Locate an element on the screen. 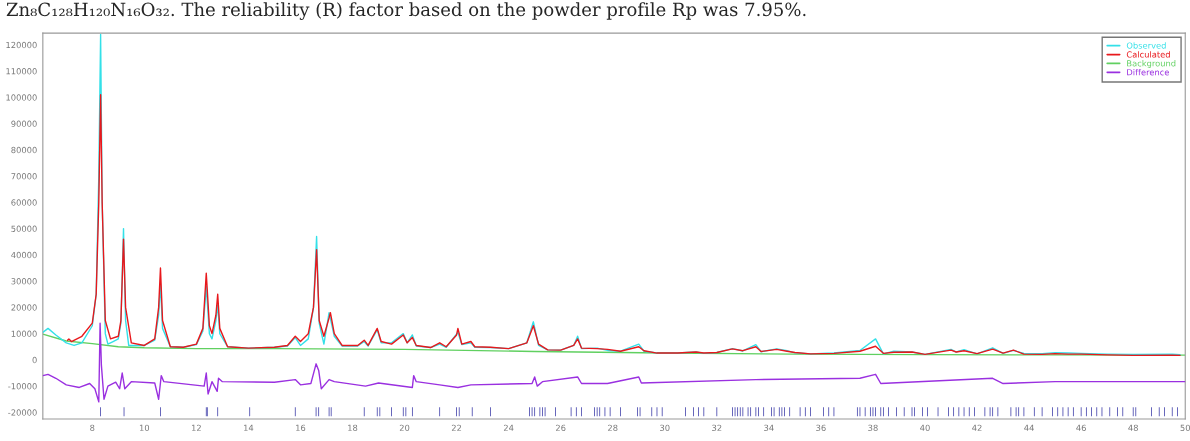 This screenshot has height=441, width=1190. x-tick-label: 28 is located at coordinates (613, 427).